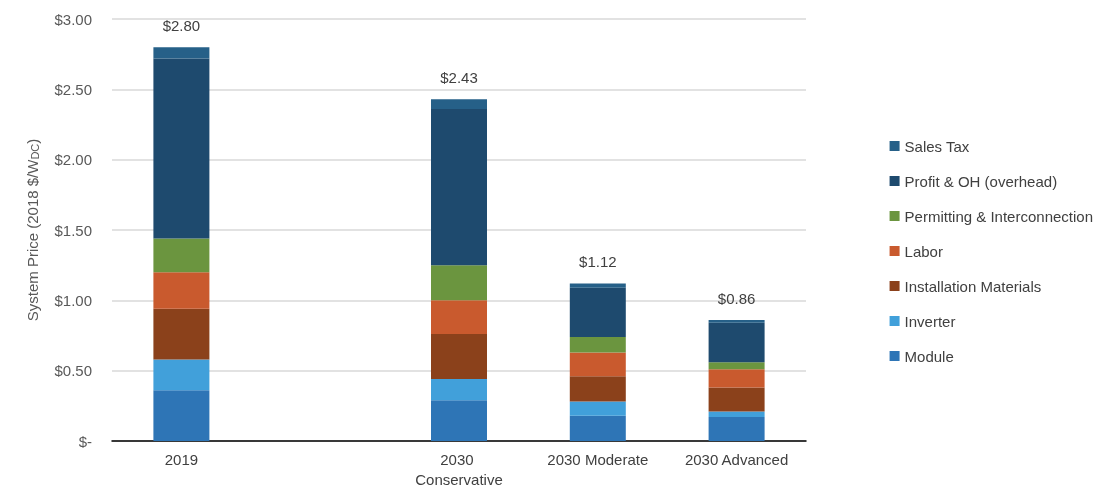 The width and height of the screenshot is (1103, 502). What do you see at coordinates (930, 321) in the screenshot?
I see `legend-label: Inverter` at bounding box center [930, 321].